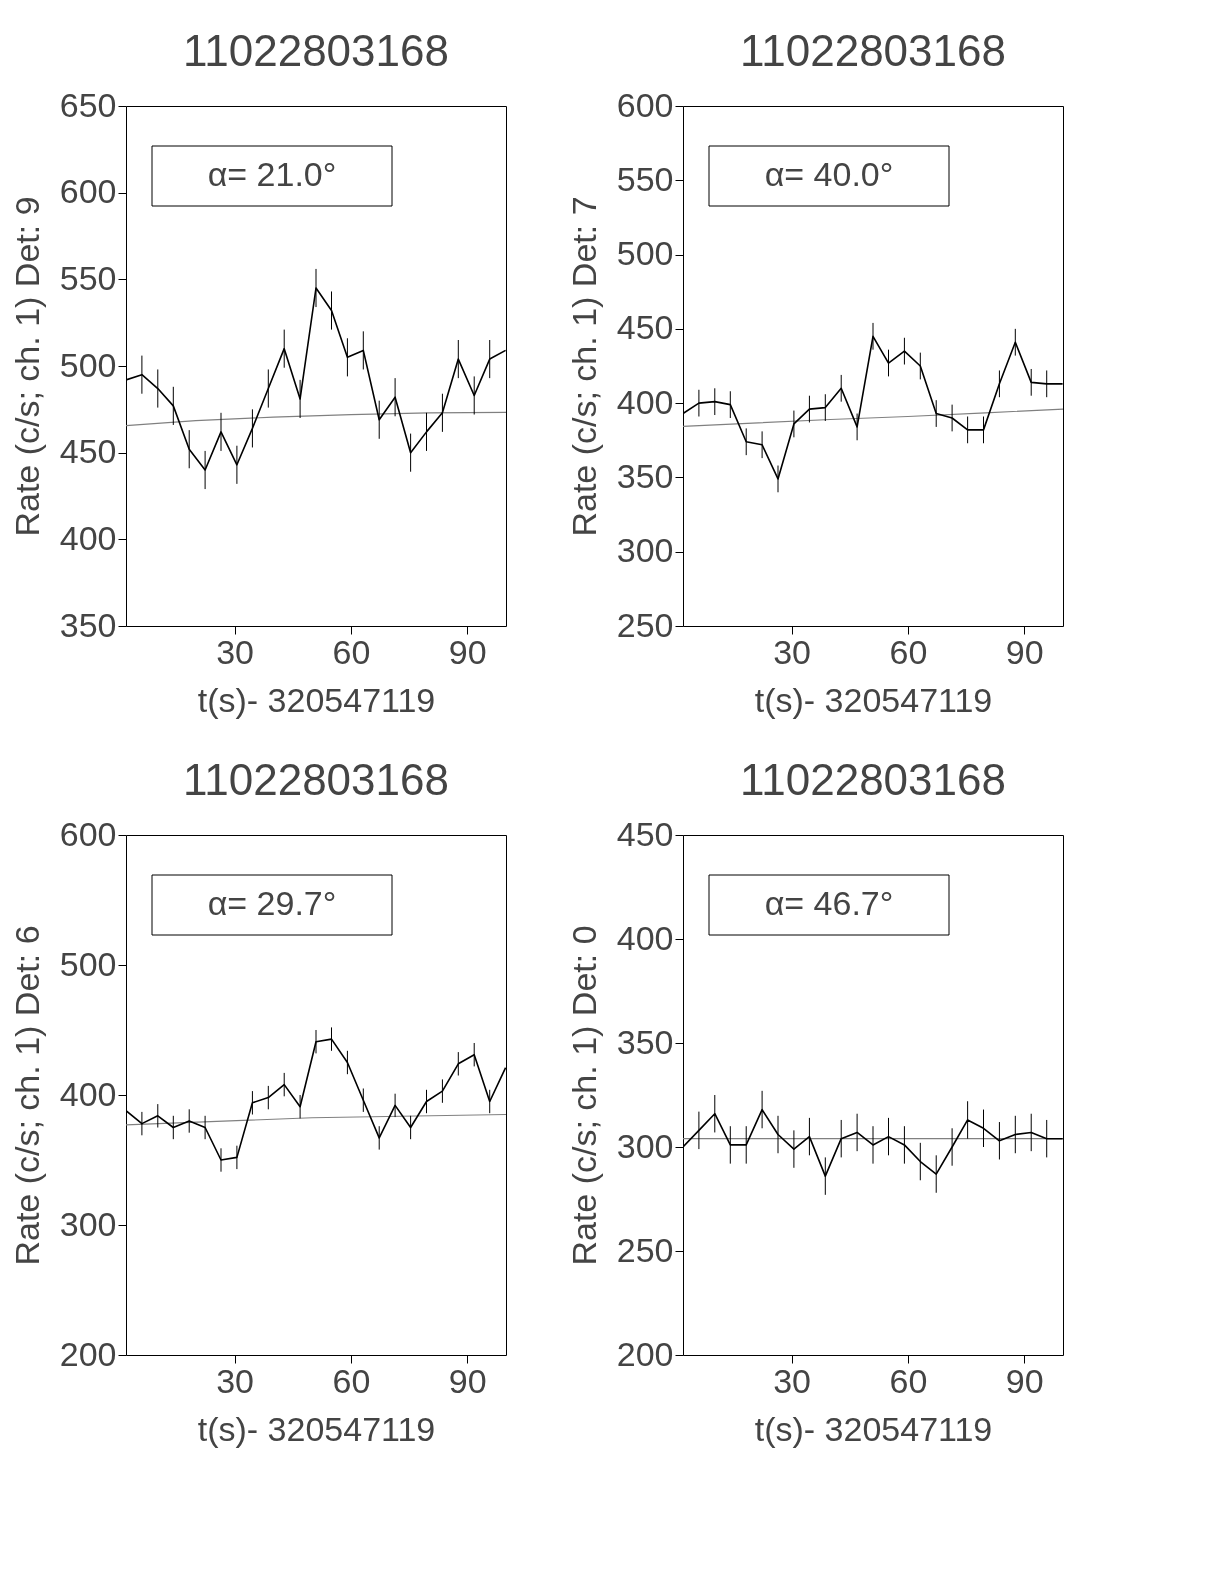 Image resolution: width=1224 pixels, height=1584 pixels. What do you see at coordinates (829, 174) in the screenshot?
I see `annotation: α= 40.0°` at bounding box center [829, 174].